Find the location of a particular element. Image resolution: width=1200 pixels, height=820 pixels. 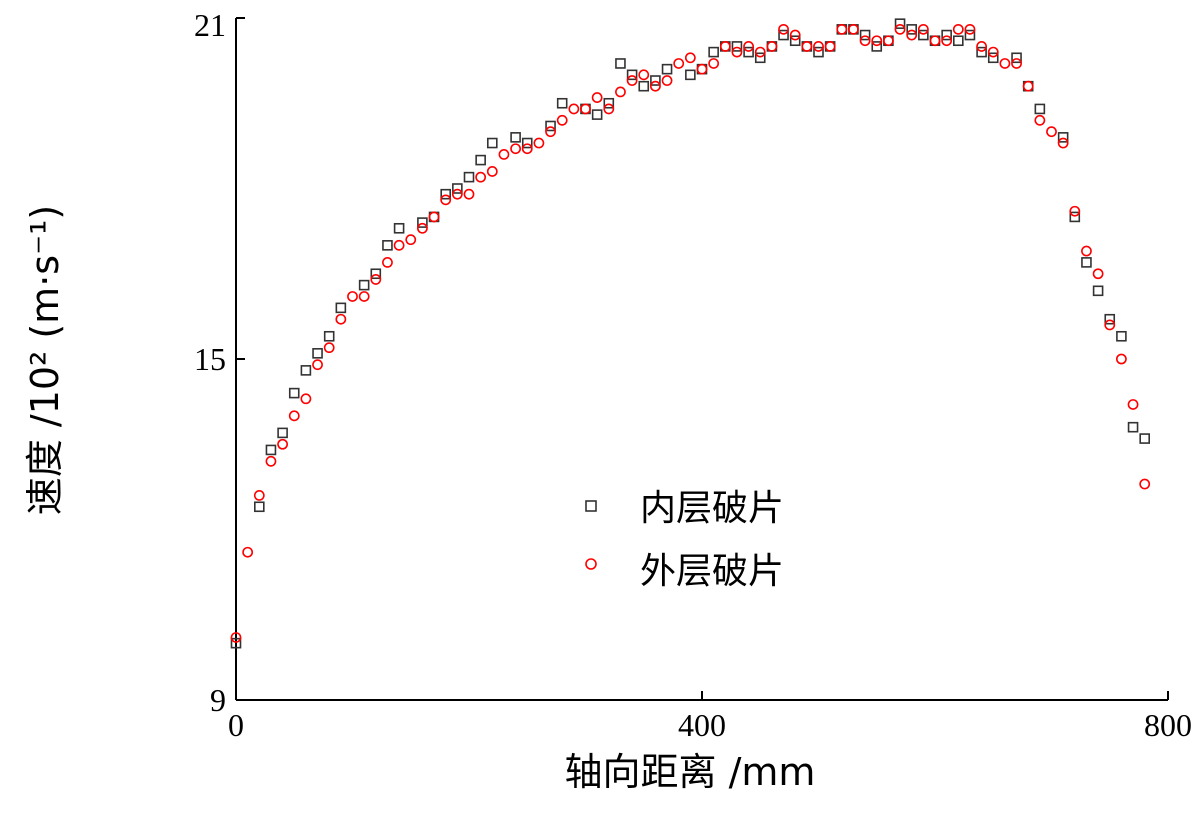

legend-label-outer: 外层破片 is located at coordinates (712, 571).